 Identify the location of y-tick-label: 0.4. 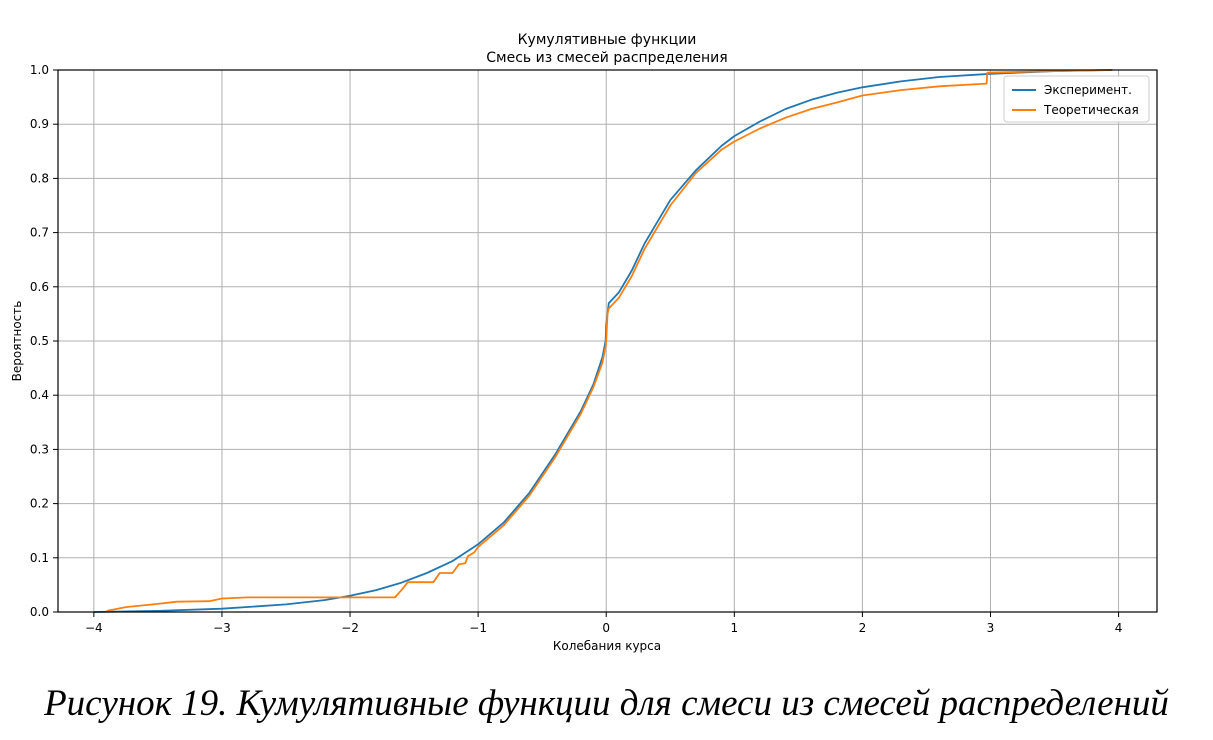
(39, 395).